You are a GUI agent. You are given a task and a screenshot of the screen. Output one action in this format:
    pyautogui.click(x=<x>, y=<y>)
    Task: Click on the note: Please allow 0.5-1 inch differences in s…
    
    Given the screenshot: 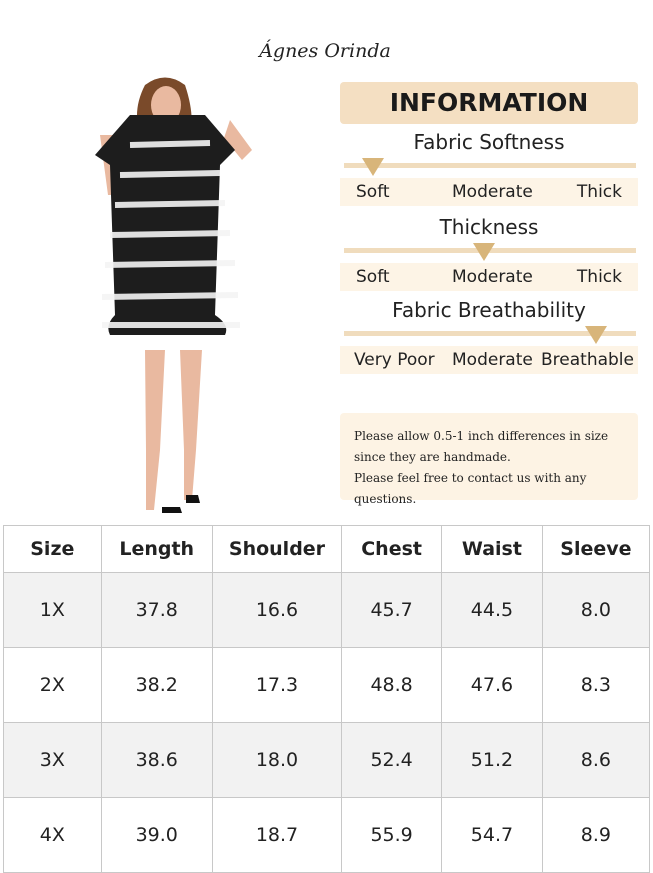 What is the action you would take?
    pyautogui.click(x=489, y=459)
    